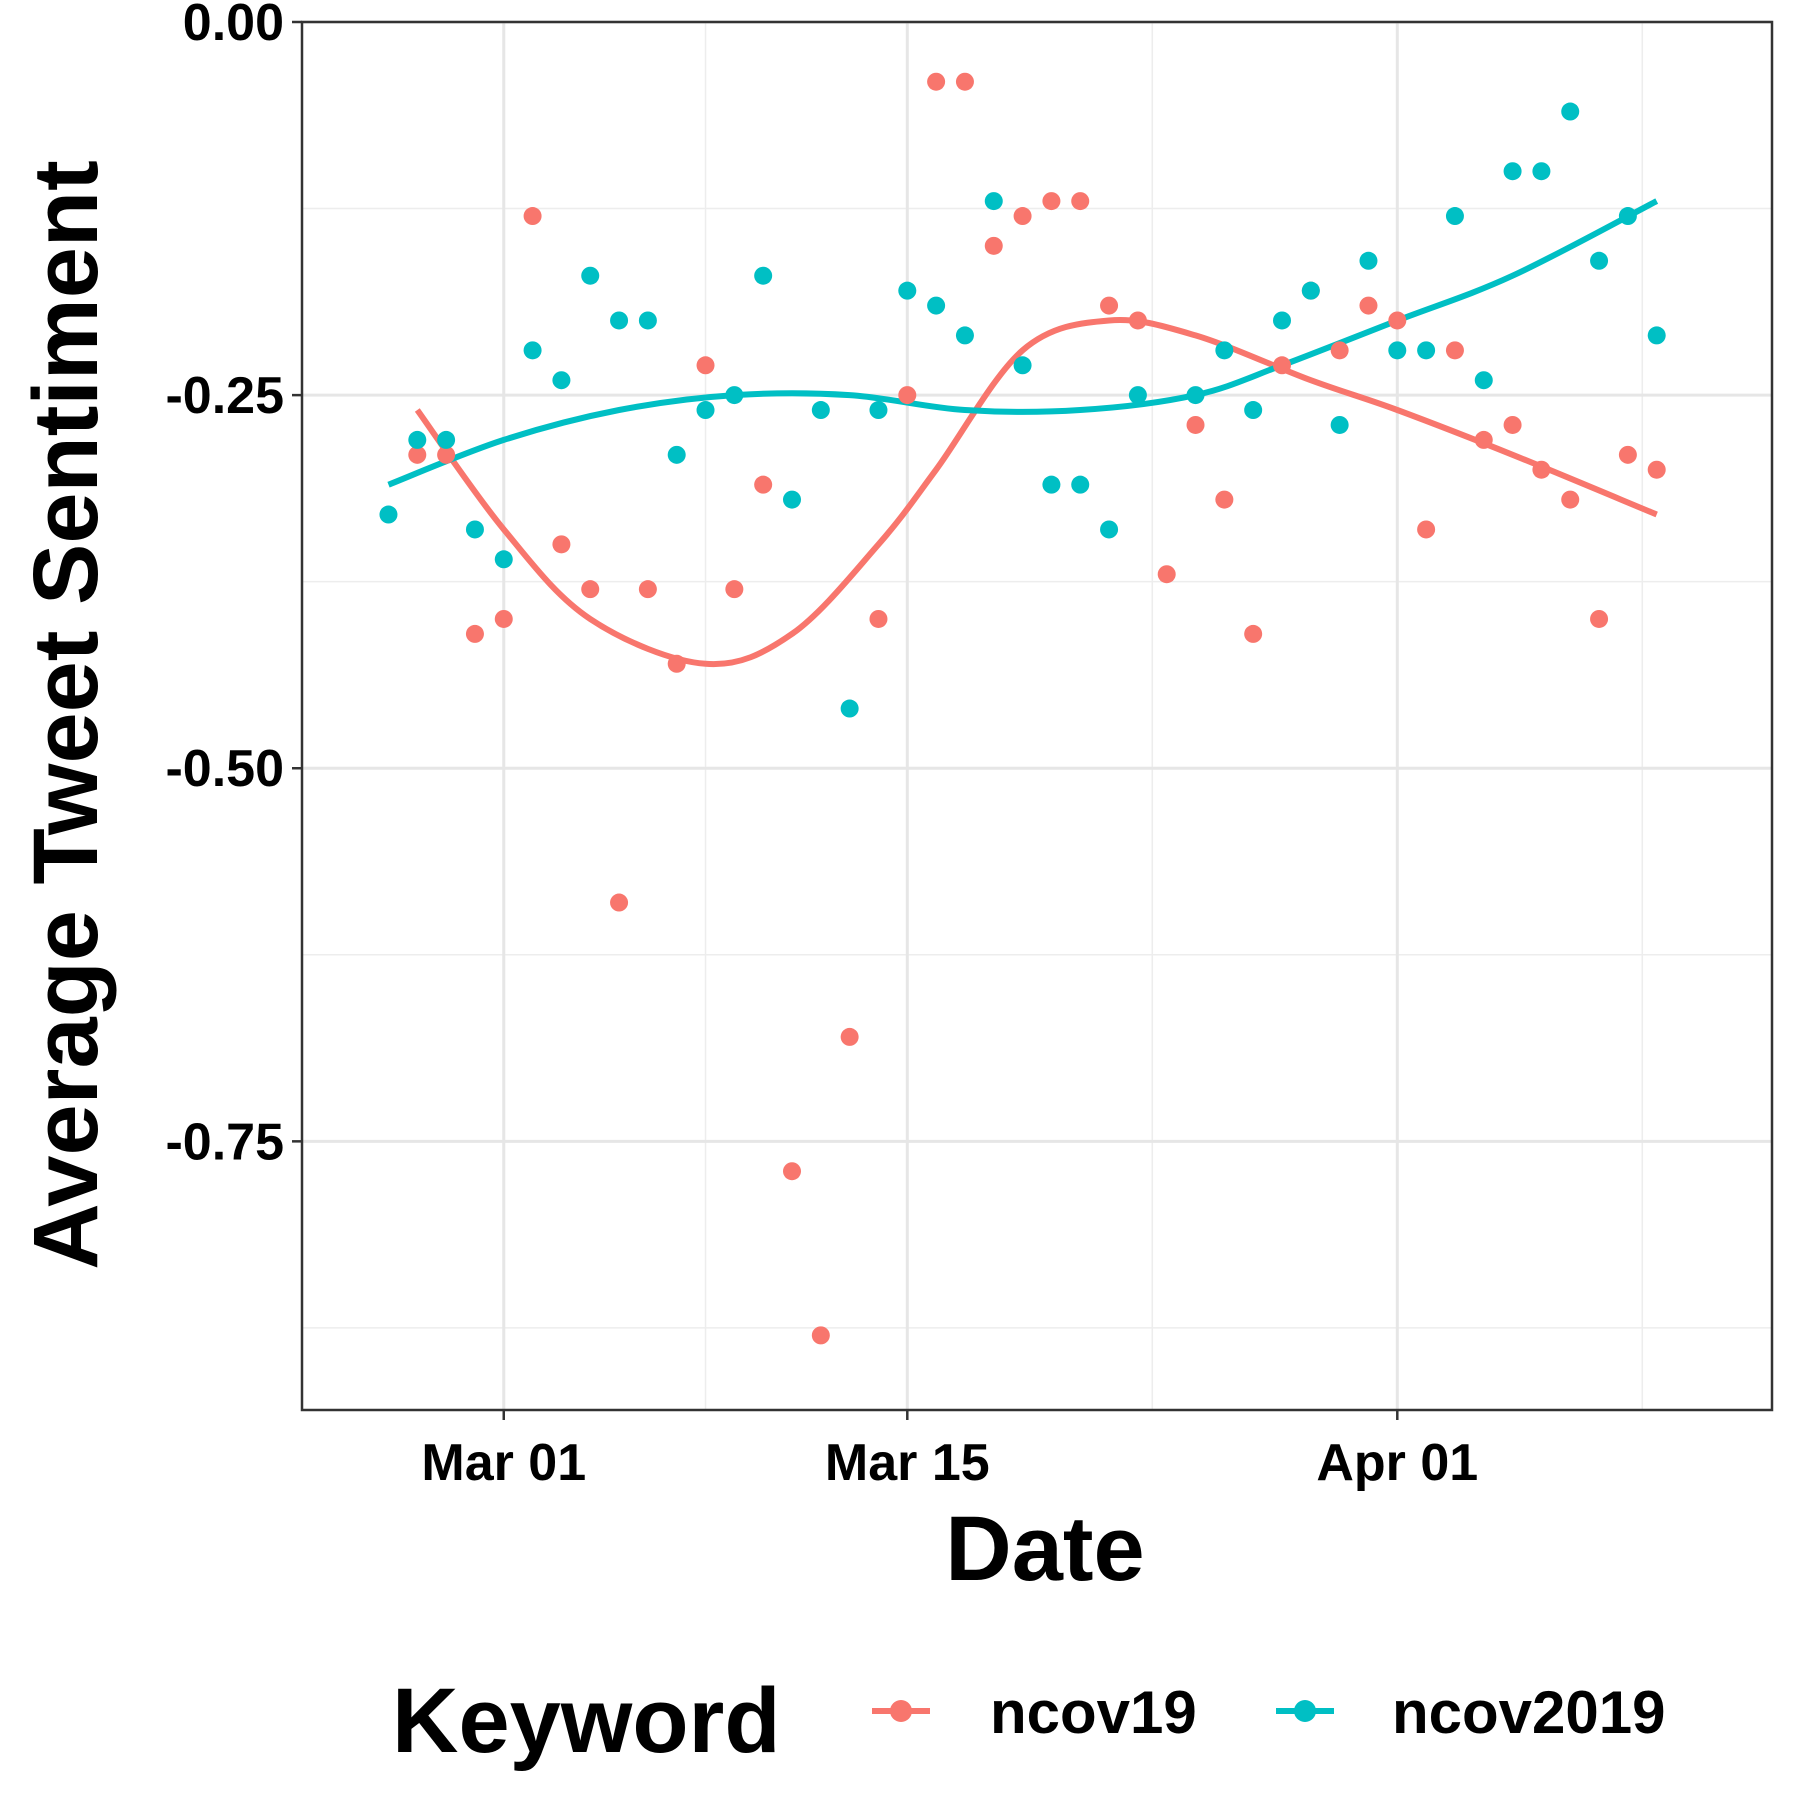 This screenshot has height=1800, width=1800. I want to click on x-tick-label: Mar 01, so click(503, 1463).